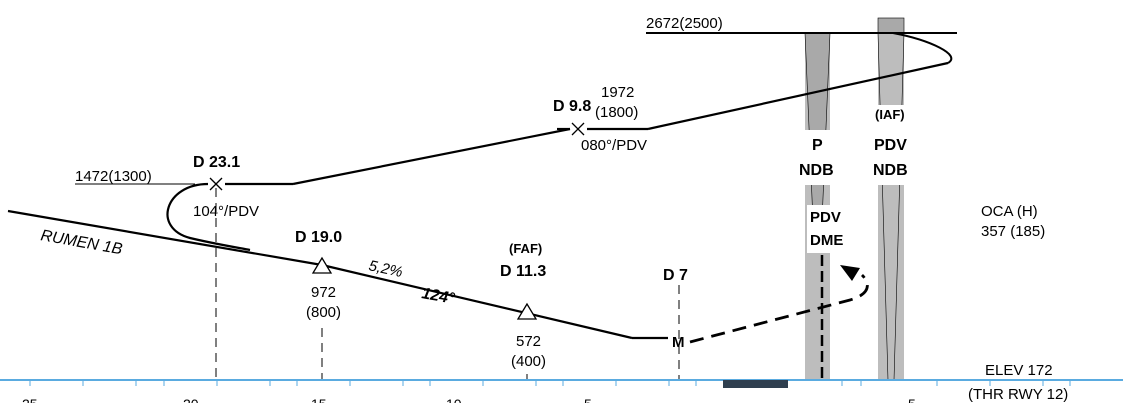 Image resolution: width=1123 pixels, height=403 pixels. I want to click on faf-name: D 11.3, so click(523, 271).